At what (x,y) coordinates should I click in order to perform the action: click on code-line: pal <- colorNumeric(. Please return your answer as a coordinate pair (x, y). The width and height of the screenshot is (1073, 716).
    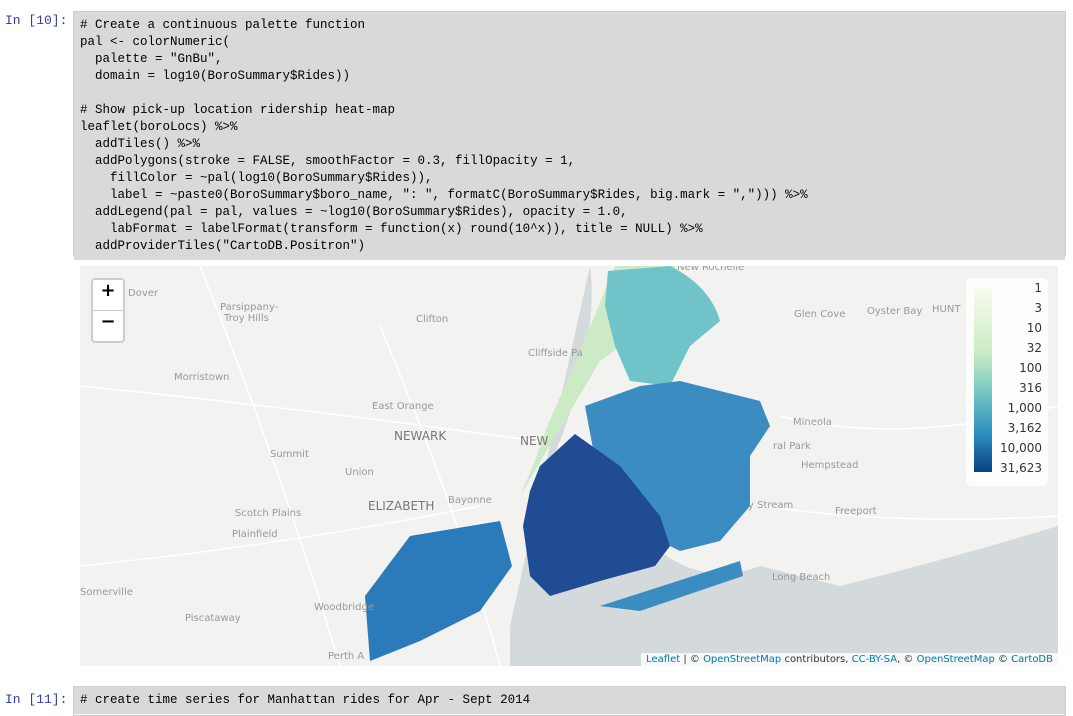
    Looking at the image, I should click on (155, 42).